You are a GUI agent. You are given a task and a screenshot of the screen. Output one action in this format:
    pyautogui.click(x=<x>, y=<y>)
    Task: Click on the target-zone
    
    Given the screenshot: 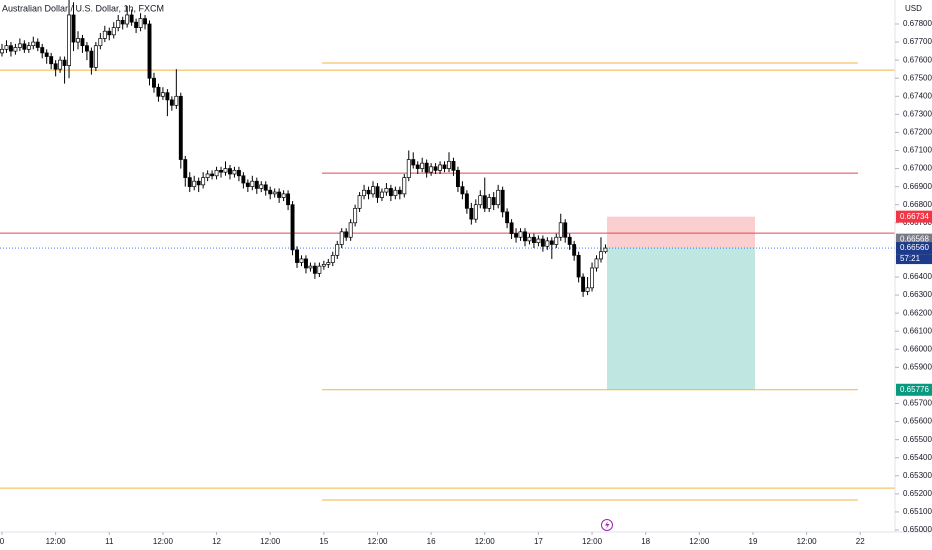 What is the action you would take?
    pyautogui.click(x=681, y=319)
    